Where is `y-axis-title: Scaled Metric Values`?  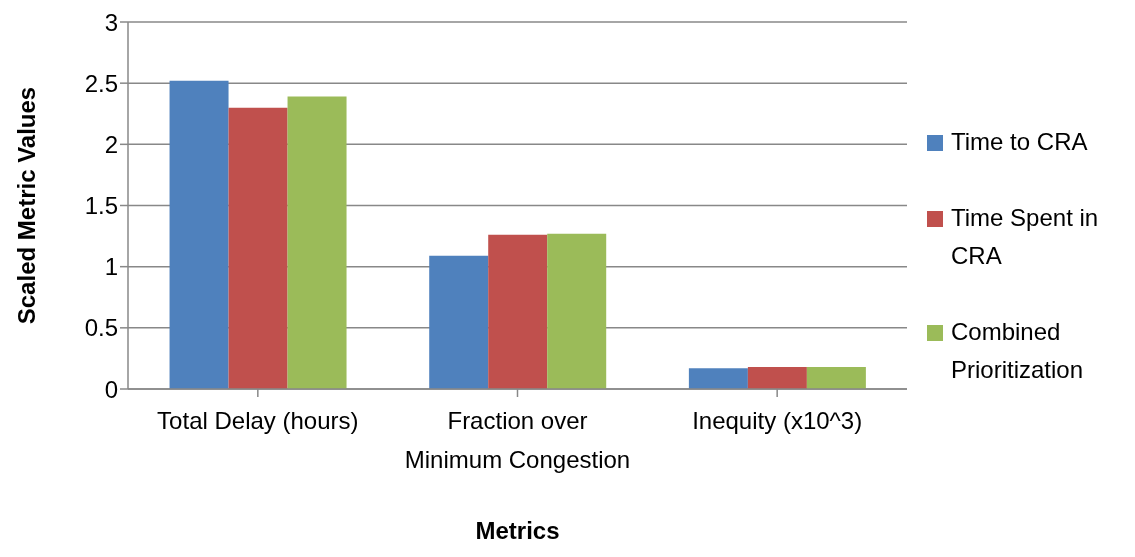 y-axis-title: Scaled Metric Values is located at coordinates (26, 205).